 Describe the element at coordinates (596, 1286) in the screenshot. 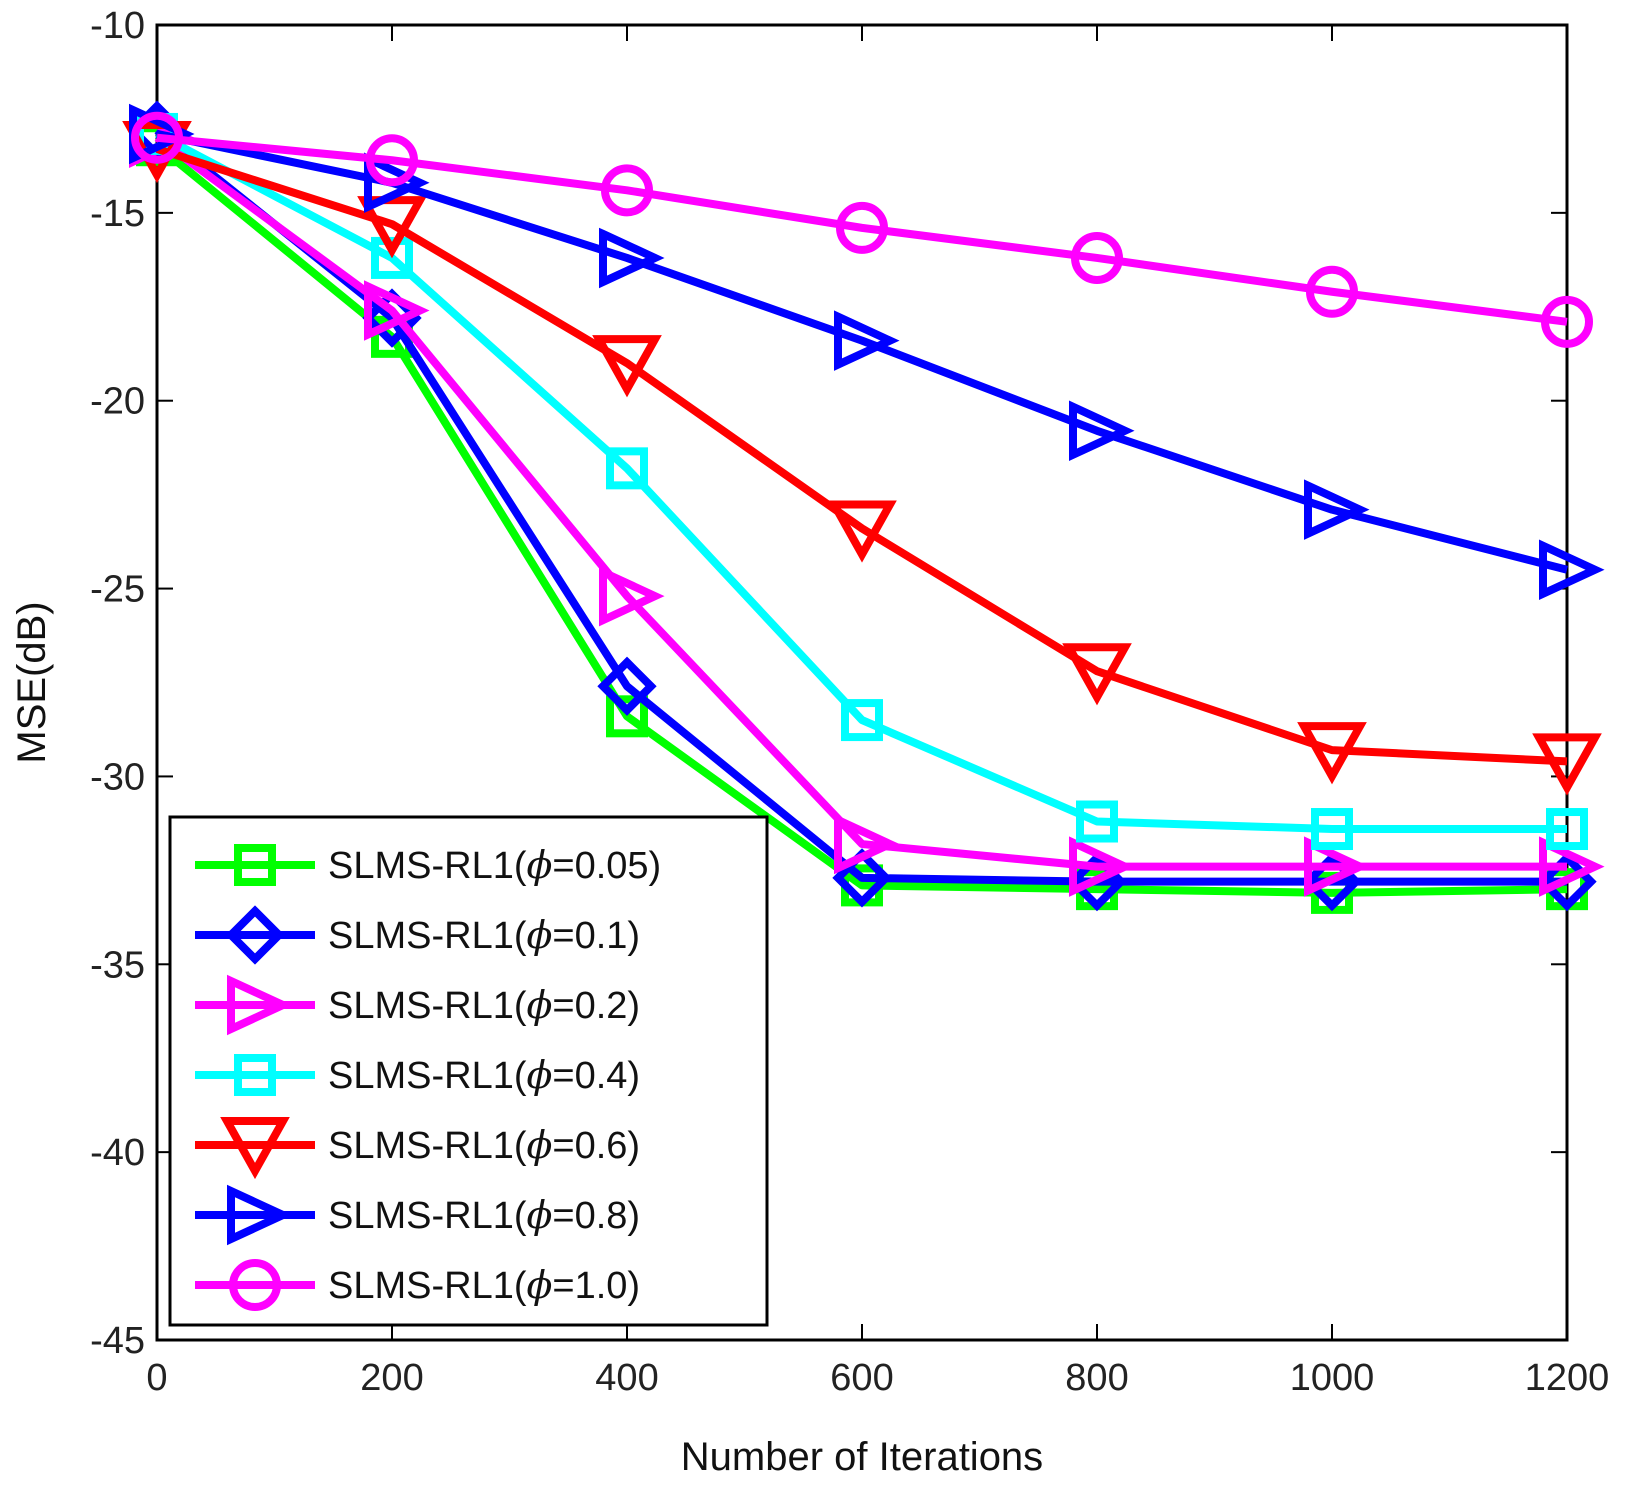

I see `legend-label-suffix: =1.0)` at that location.